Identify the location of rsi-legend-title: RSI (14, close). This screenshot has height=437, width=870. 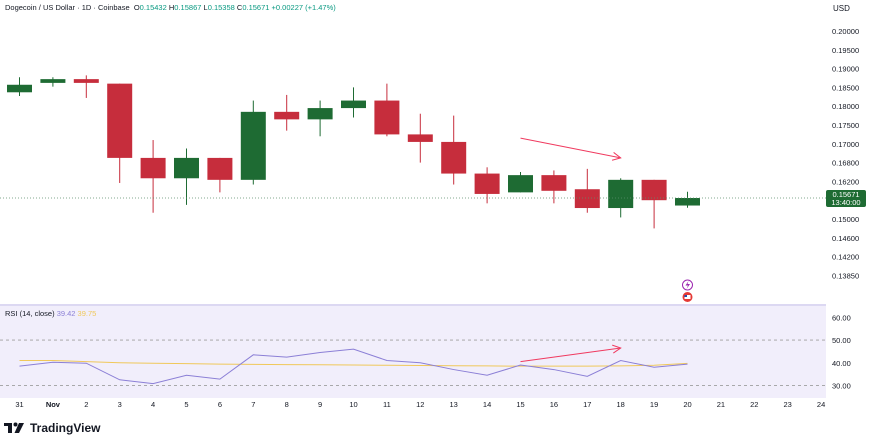
(31, 313).